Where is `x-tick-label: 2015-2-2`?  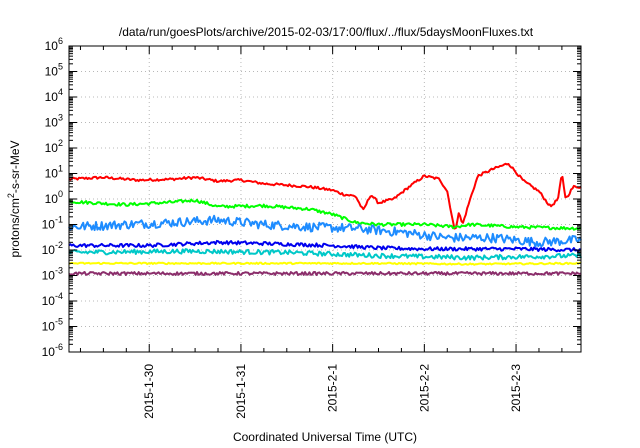
x-tick-label: 2015-2-2 is located at coordinates (424, 388).